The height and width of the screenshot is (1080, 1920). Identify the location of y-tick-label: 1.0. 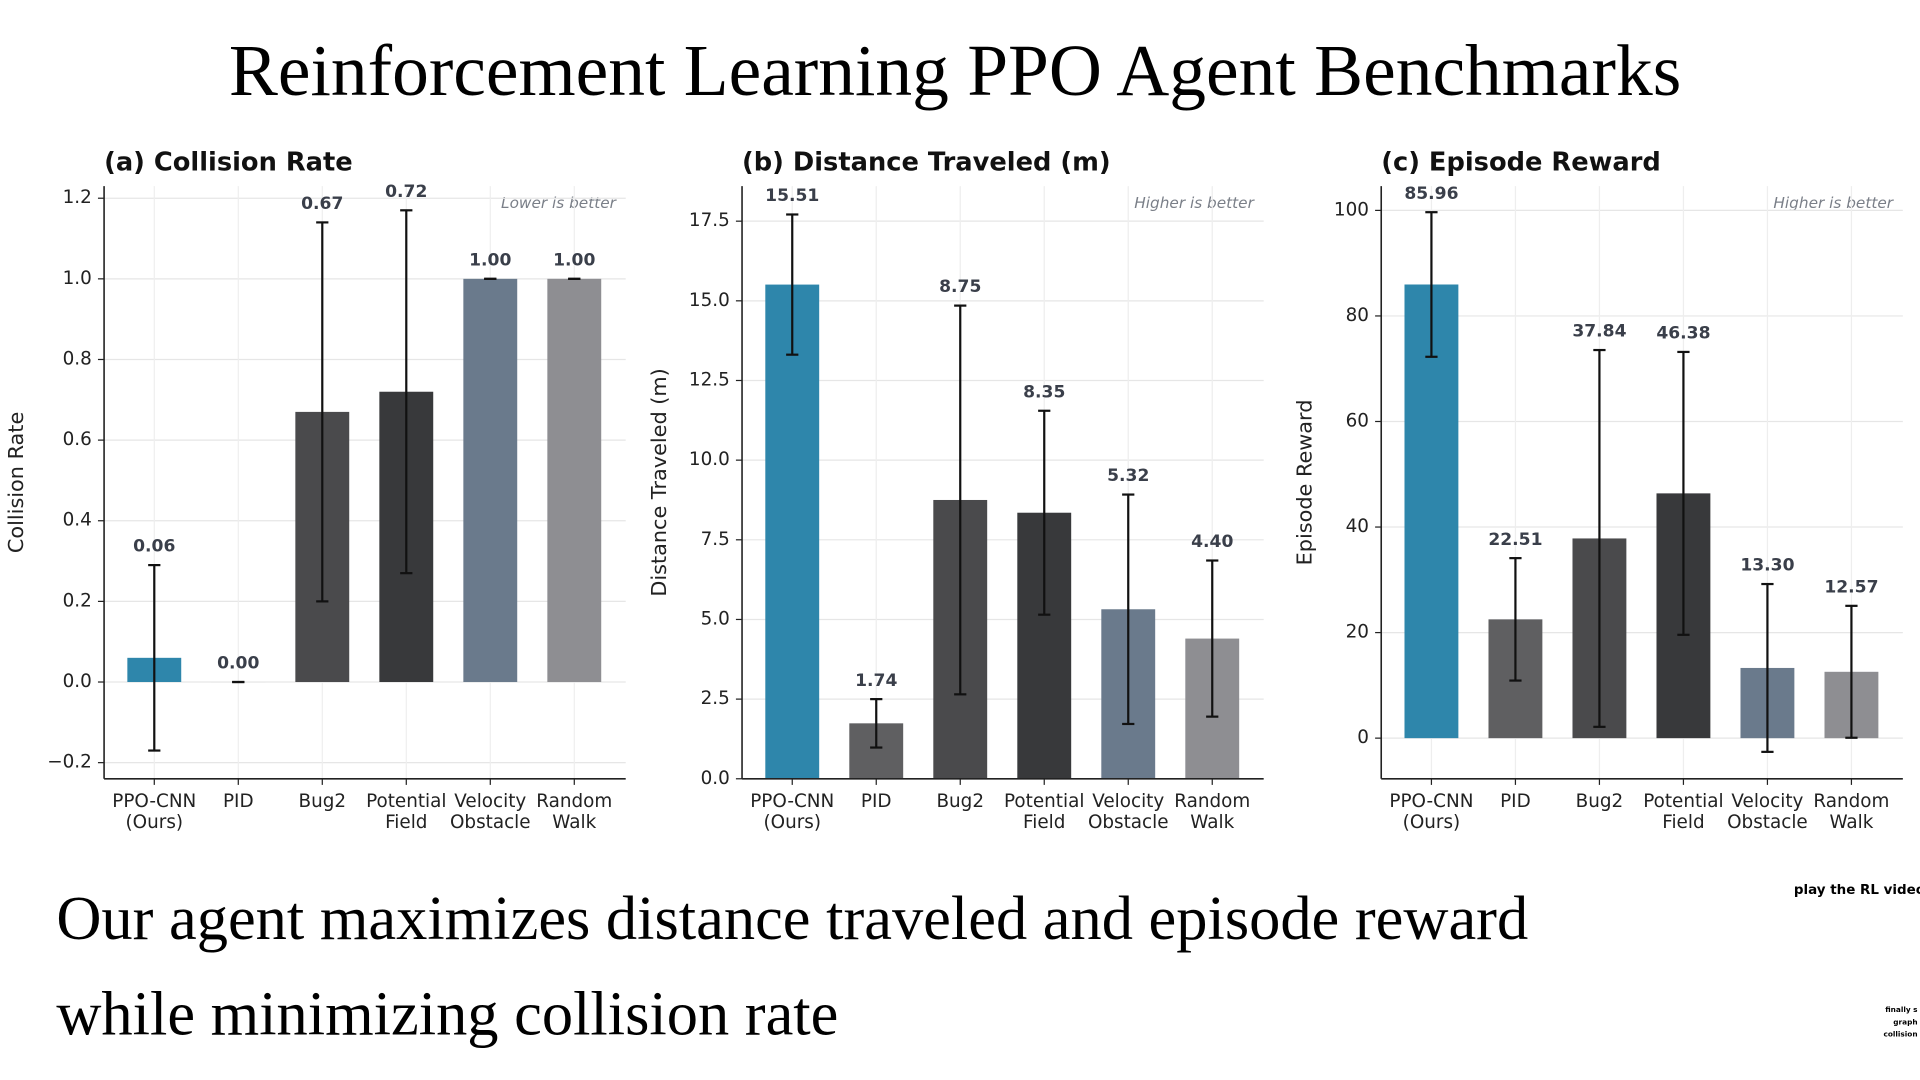
(77, 278).